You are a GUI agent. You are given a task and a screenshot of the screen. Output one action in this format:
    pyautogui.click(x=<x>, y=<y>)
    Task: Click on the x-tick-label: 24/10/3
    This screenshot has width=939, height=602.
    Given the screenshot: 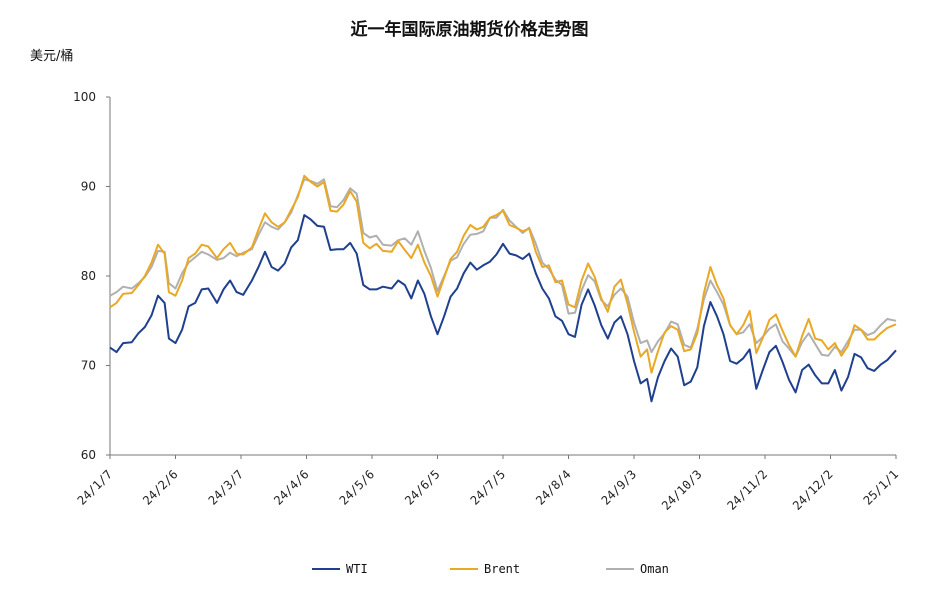 What is the action you would take?
    pyautogui.click(x=682, y=490)
    